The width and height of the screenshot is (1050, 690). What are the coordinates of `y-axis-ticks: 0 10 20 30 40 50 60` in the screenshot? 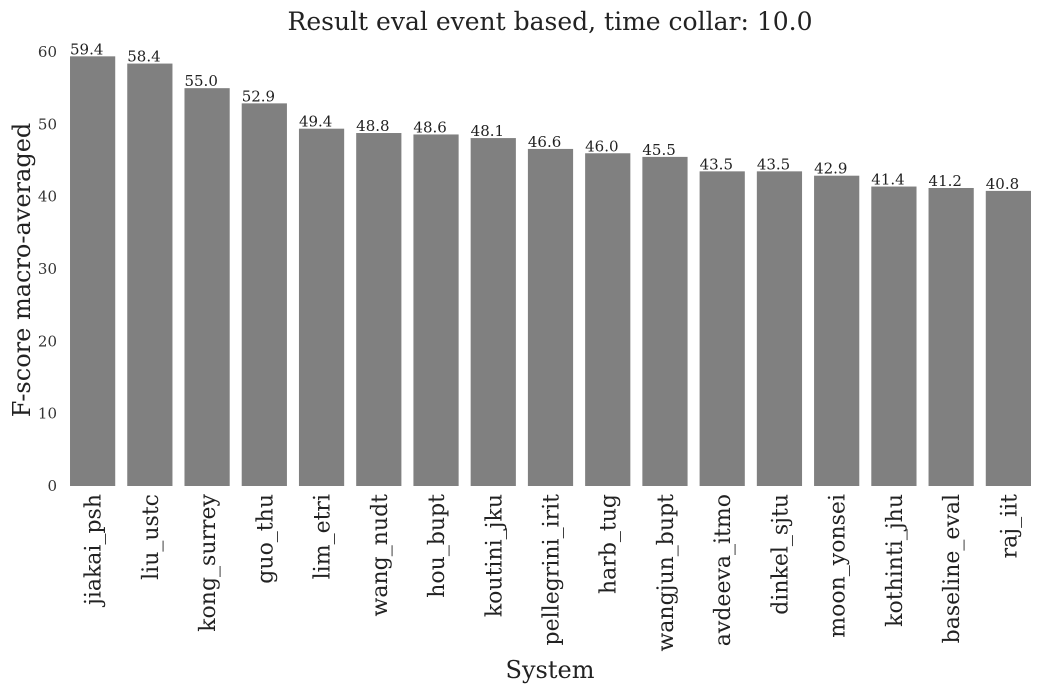 It's located at (47, 269).